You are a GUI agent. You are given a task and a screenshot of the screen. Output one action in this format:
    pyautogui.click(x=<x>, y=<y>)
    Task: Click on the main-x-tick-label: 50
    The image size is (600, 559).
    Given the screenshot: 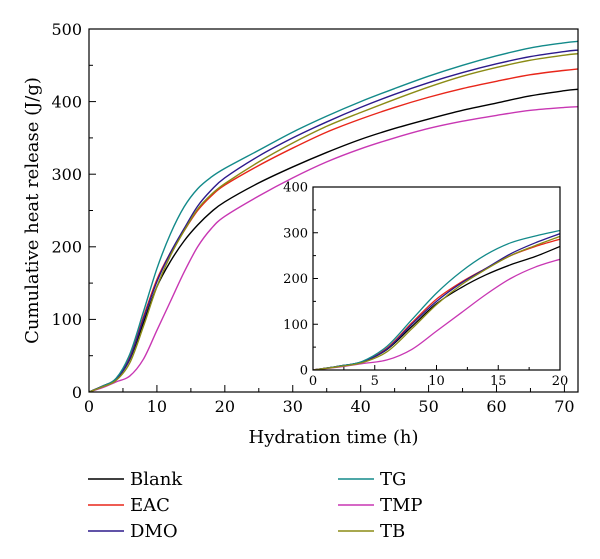 What is the action you would take?
    pyautogui.click(x=428, y=406)
    